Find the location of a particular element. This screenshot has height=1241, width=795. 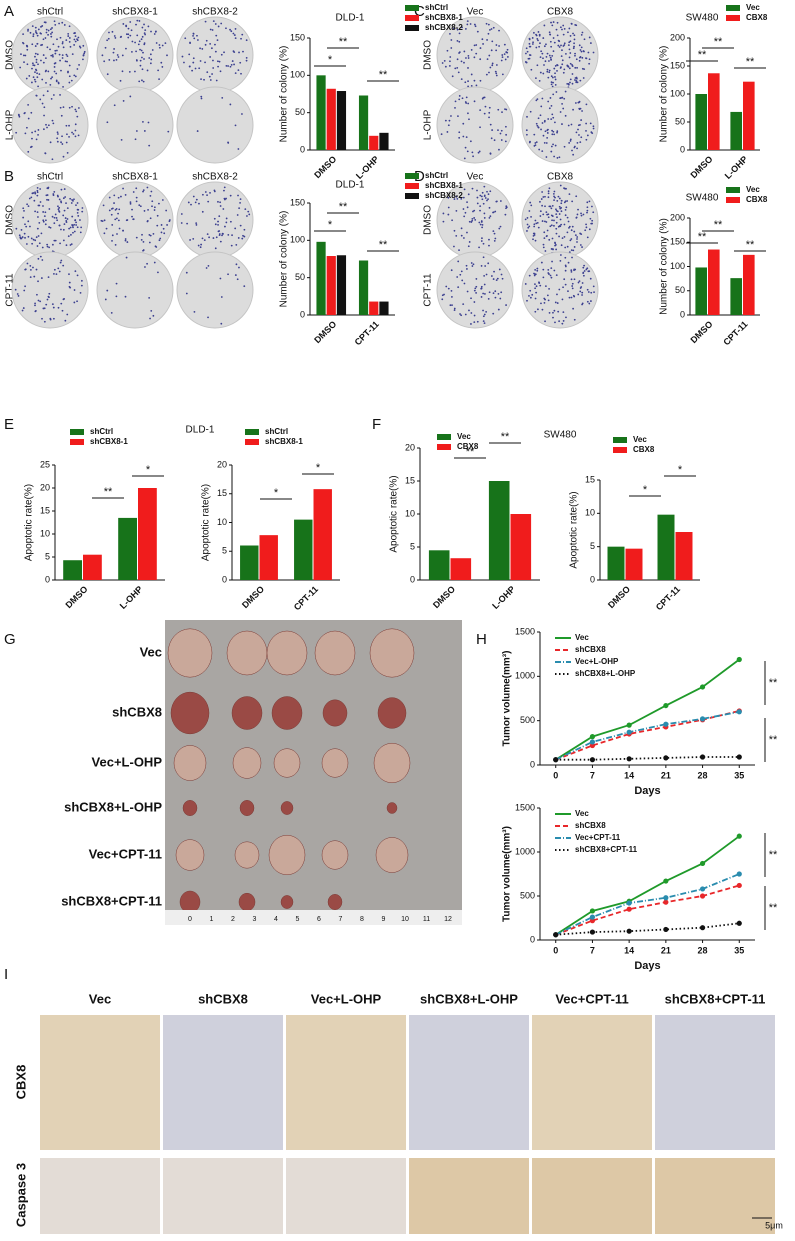

tumor-photo is located at coordinates (313, 772).